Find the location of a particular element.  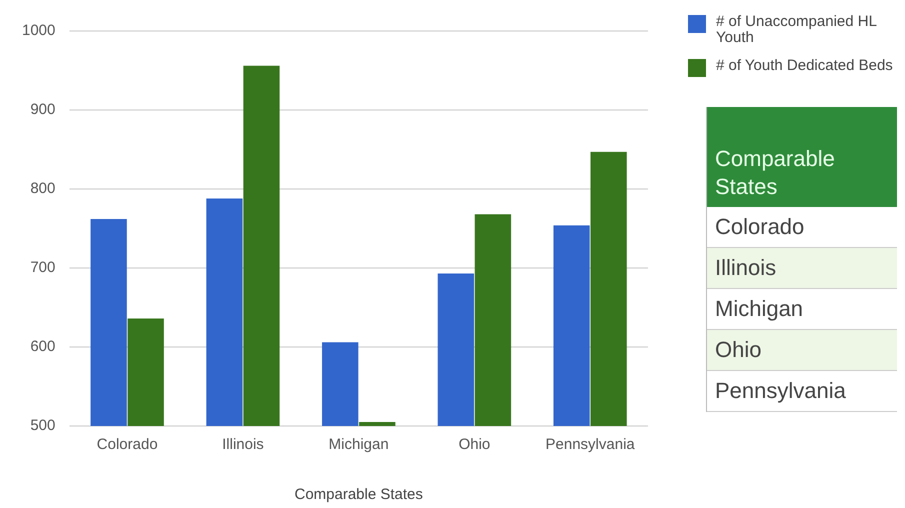

legend-label: # of Youth Dedicated Beds is located at coordinates (805, 65).